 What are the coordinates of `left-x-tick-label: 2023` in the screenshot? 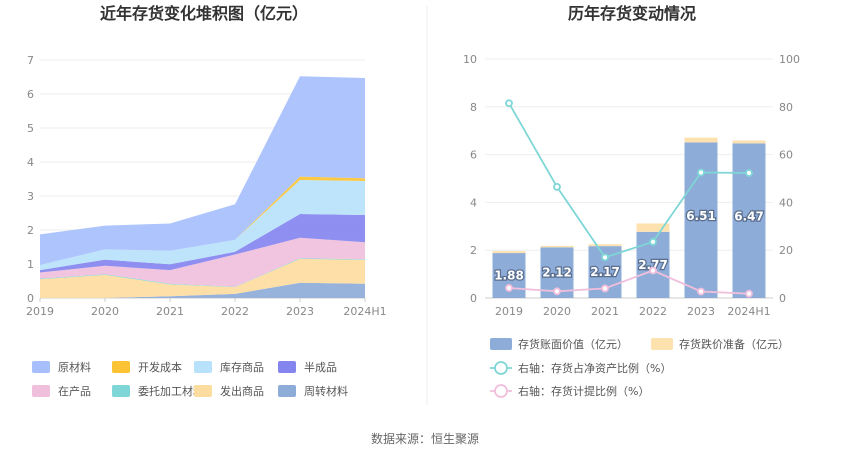 It's located at (300, 311).